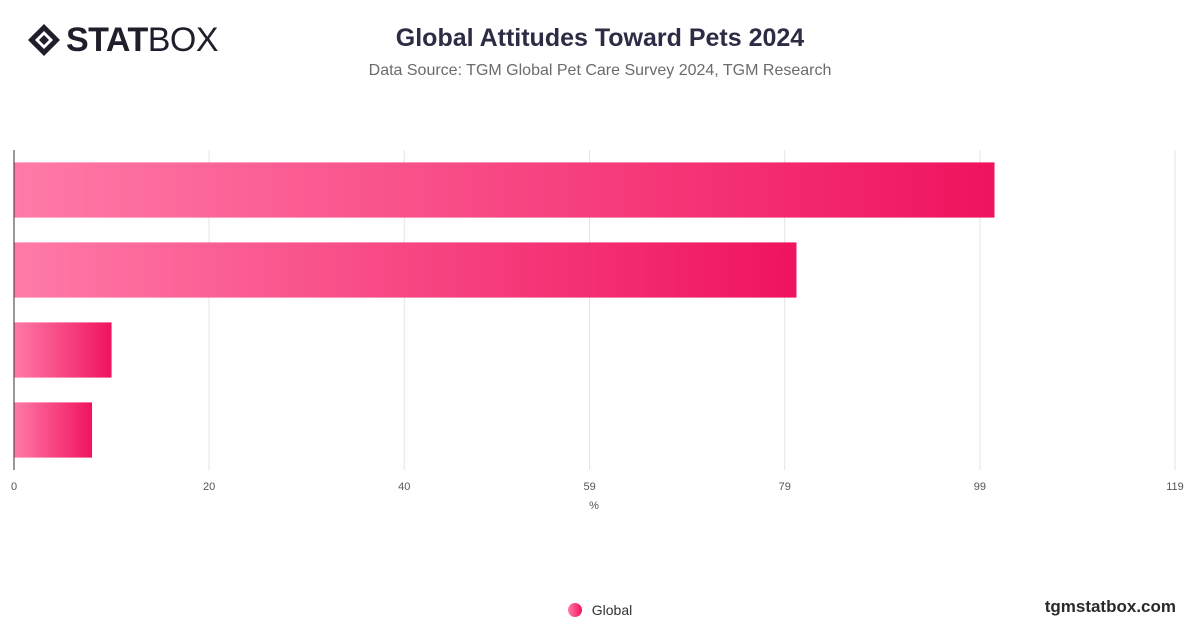  Describe the element at coordinates (209, 487) in the screenshot. I see `x-tick-label: 20` at that location.